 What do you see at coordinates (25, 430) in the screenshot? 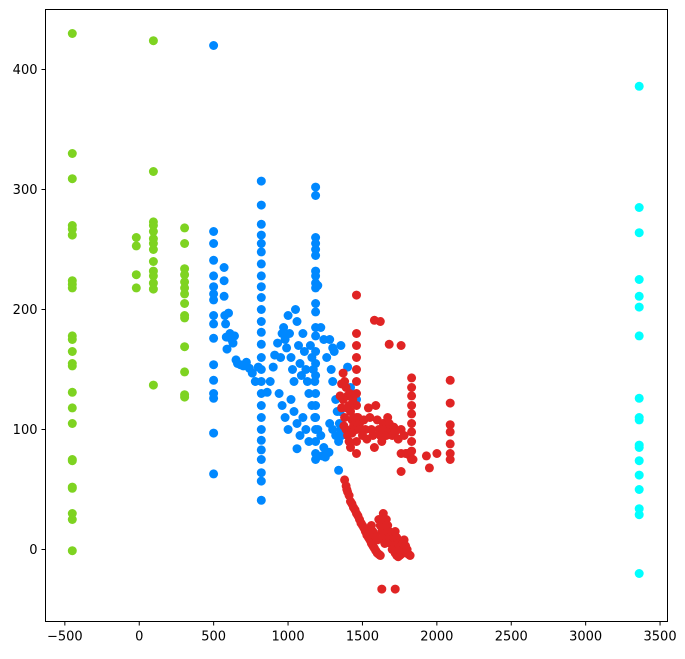
I see `y-tick-label: 100` at bounding box center [25, 430].